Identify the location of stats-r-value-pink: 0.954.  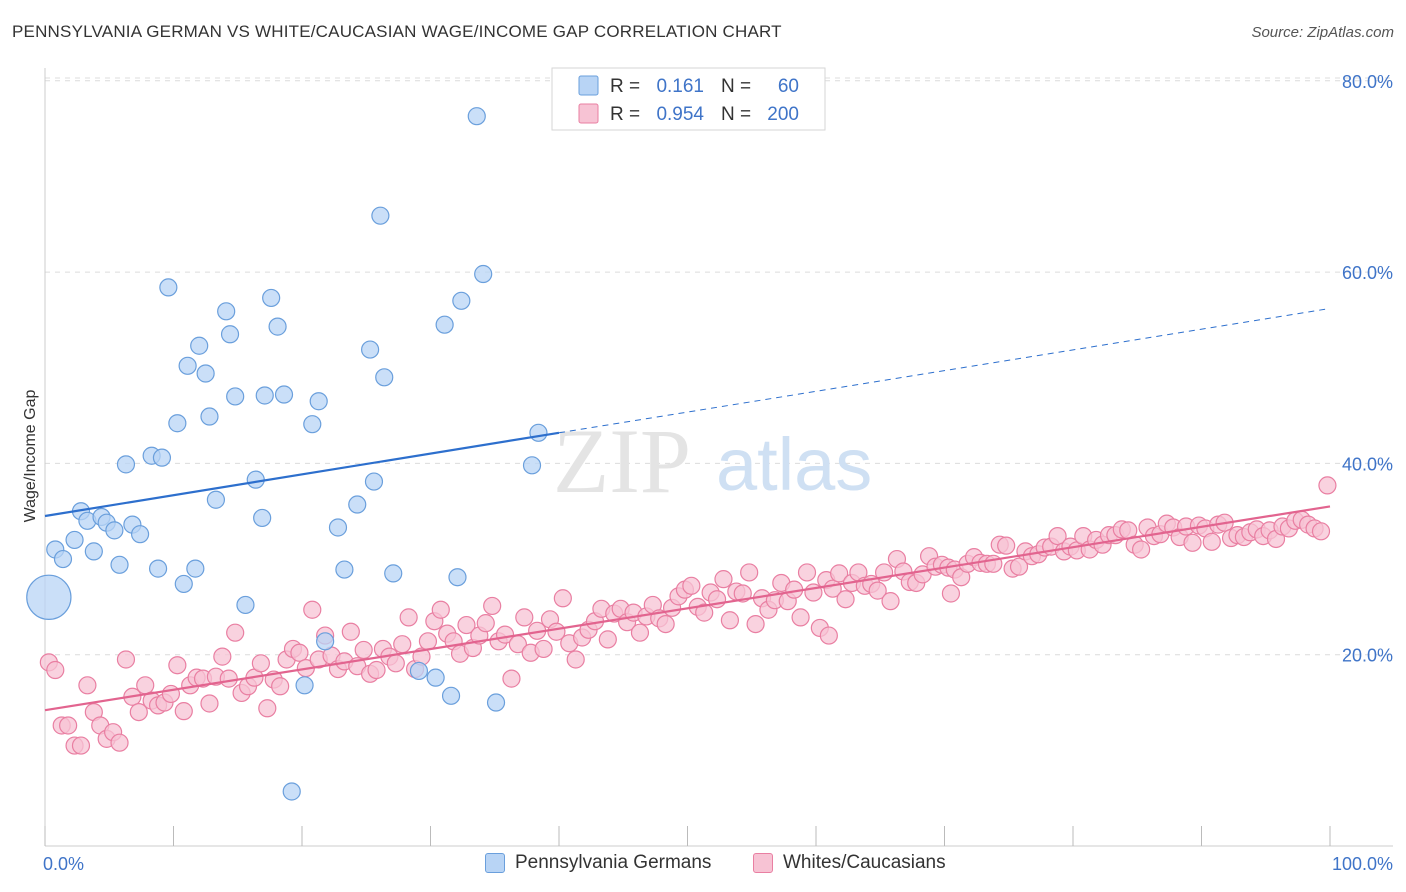
(680, 114).